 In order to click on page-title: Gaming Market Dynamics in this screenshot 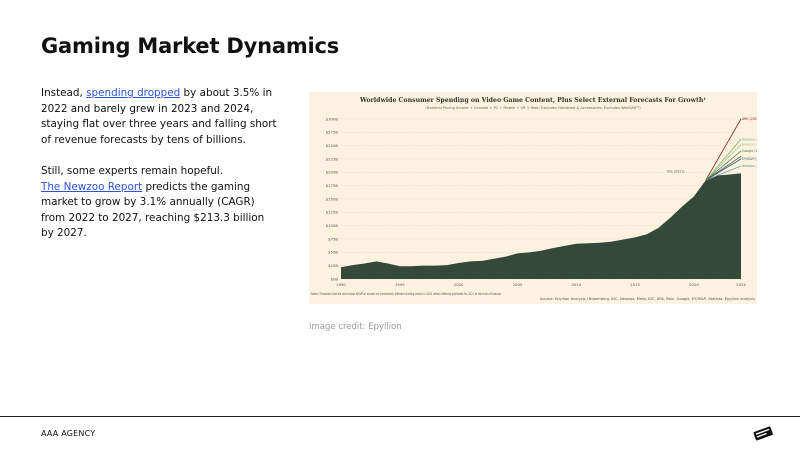, I will do `click(190, 46)`.